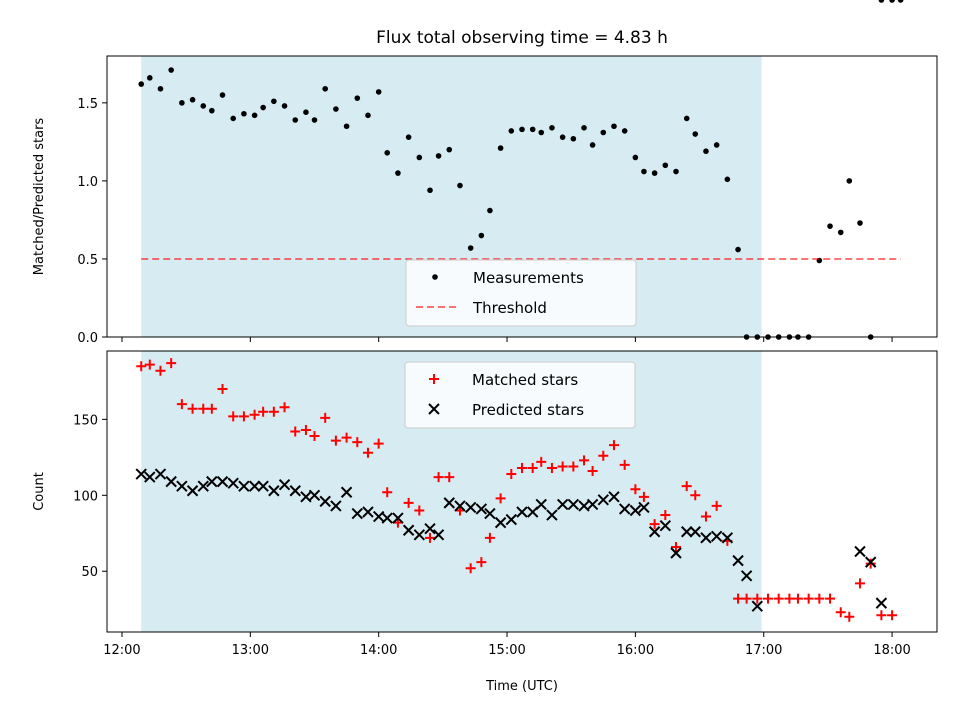 The height and width of the screenshot is (720, 960). Describe the element at coordinates (85, 420) in the screenshot. I see `y-tick-label: 150` at that location.